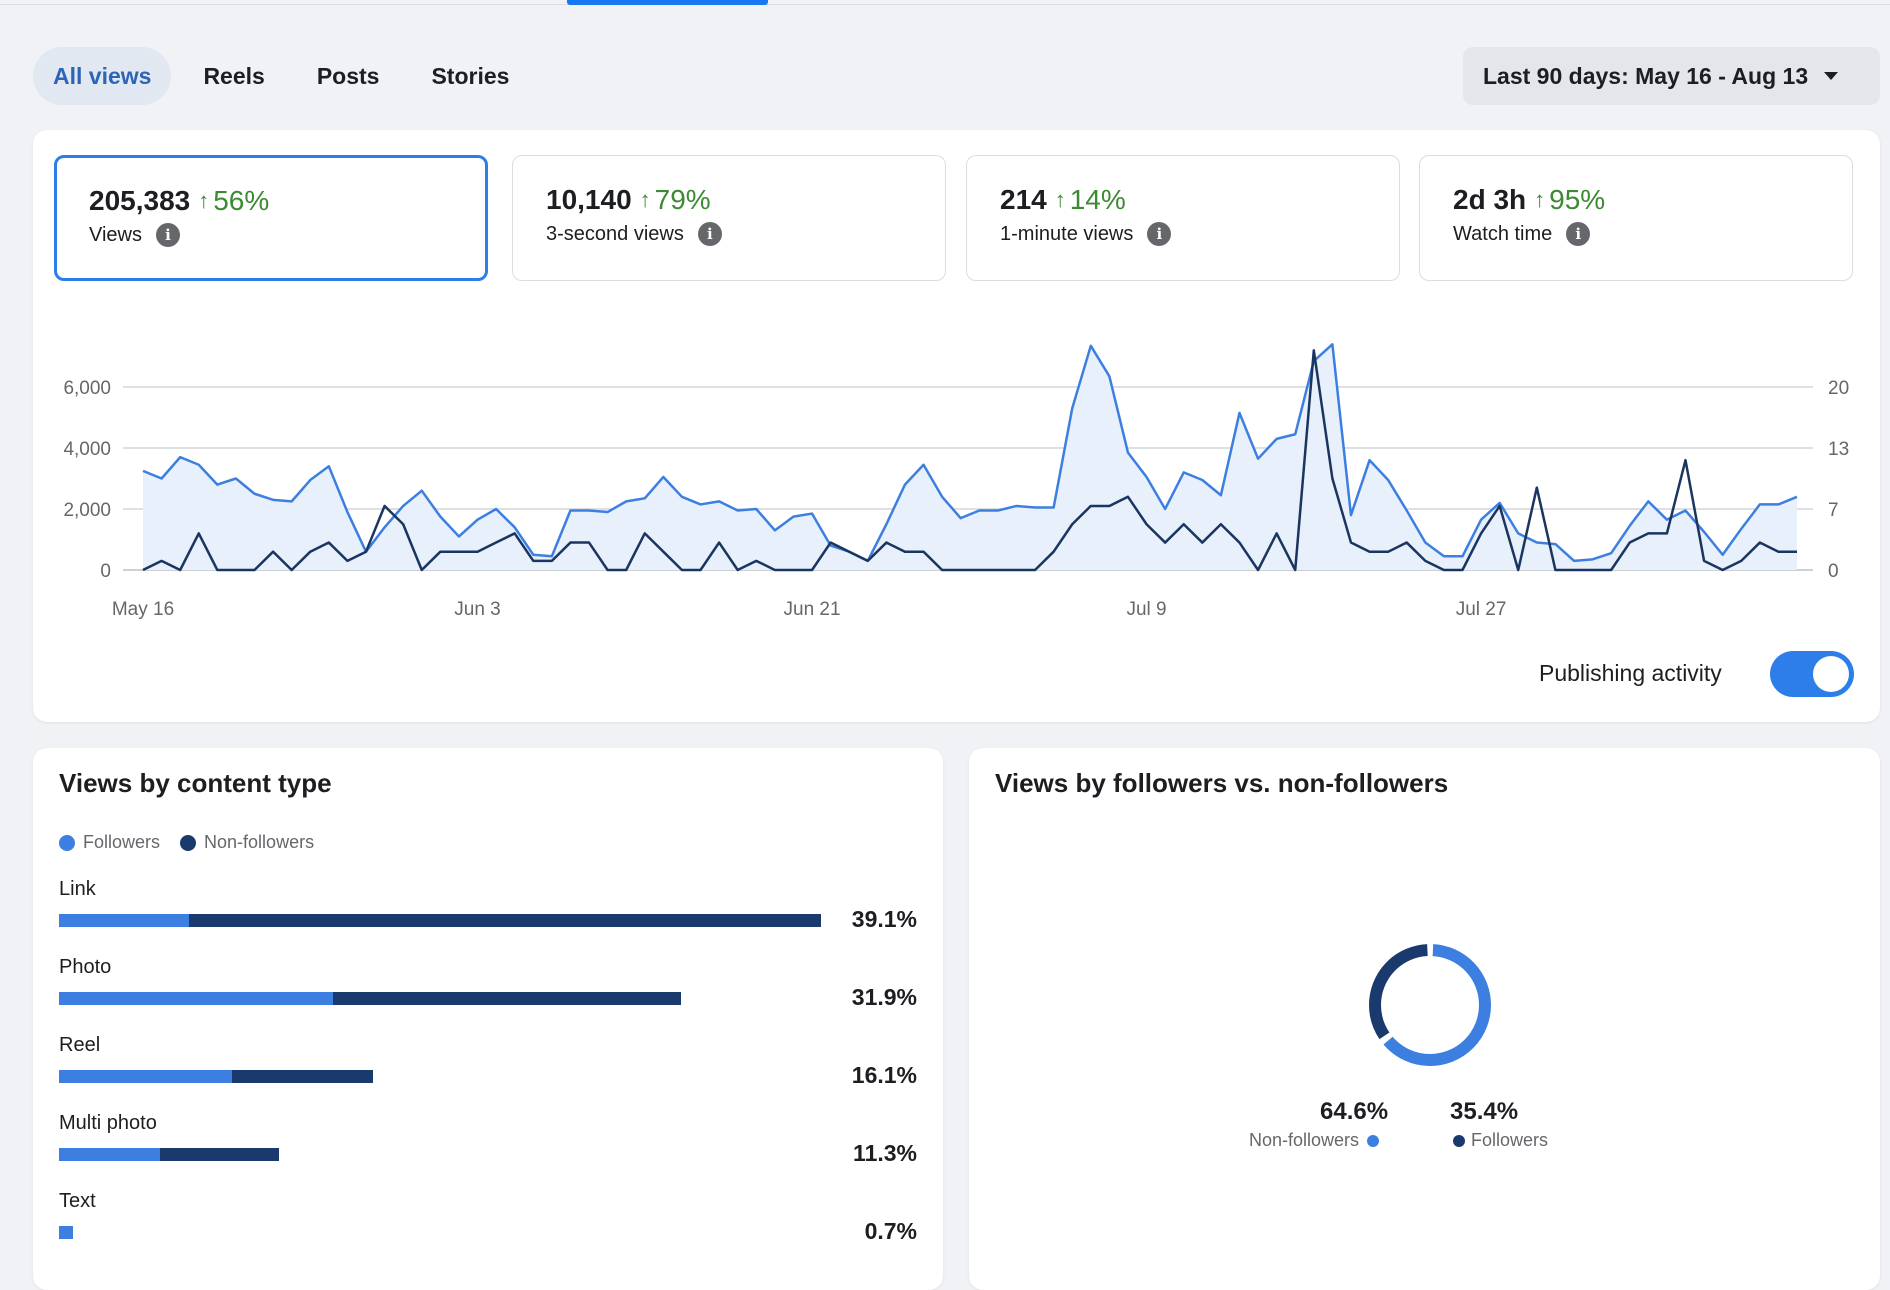 The width and height of the screenshot is (1890, 1290). What do you see at coordinates (85, 967) in the screenshot?
I see `content-type-label: Photo` at bounding box center [85, 967].